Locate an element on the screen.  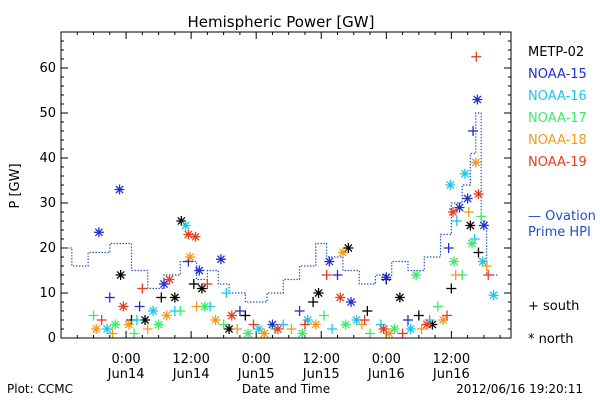
legend-hpi-line1: — Ovation is located at coordinates (562, 216).